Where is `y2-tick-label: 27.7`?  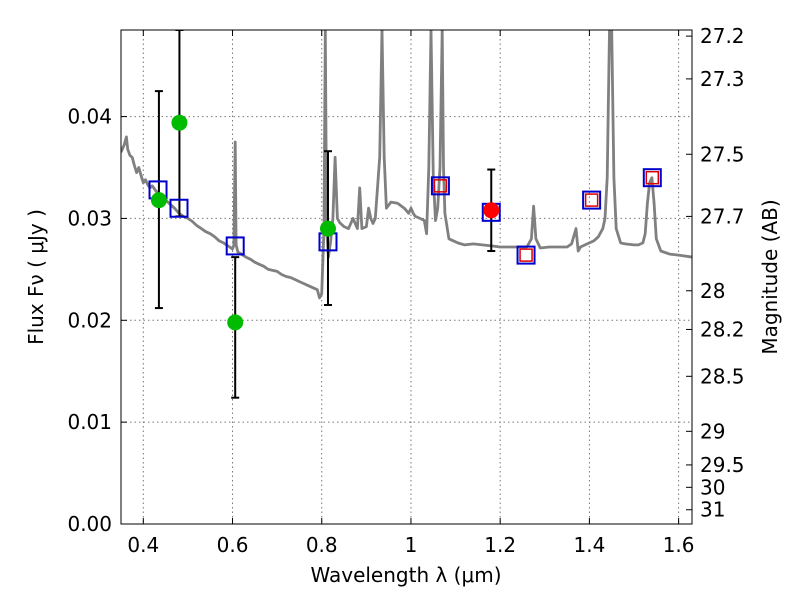 y2-tick-label: 27.7 is located at coordinates (722, 216).